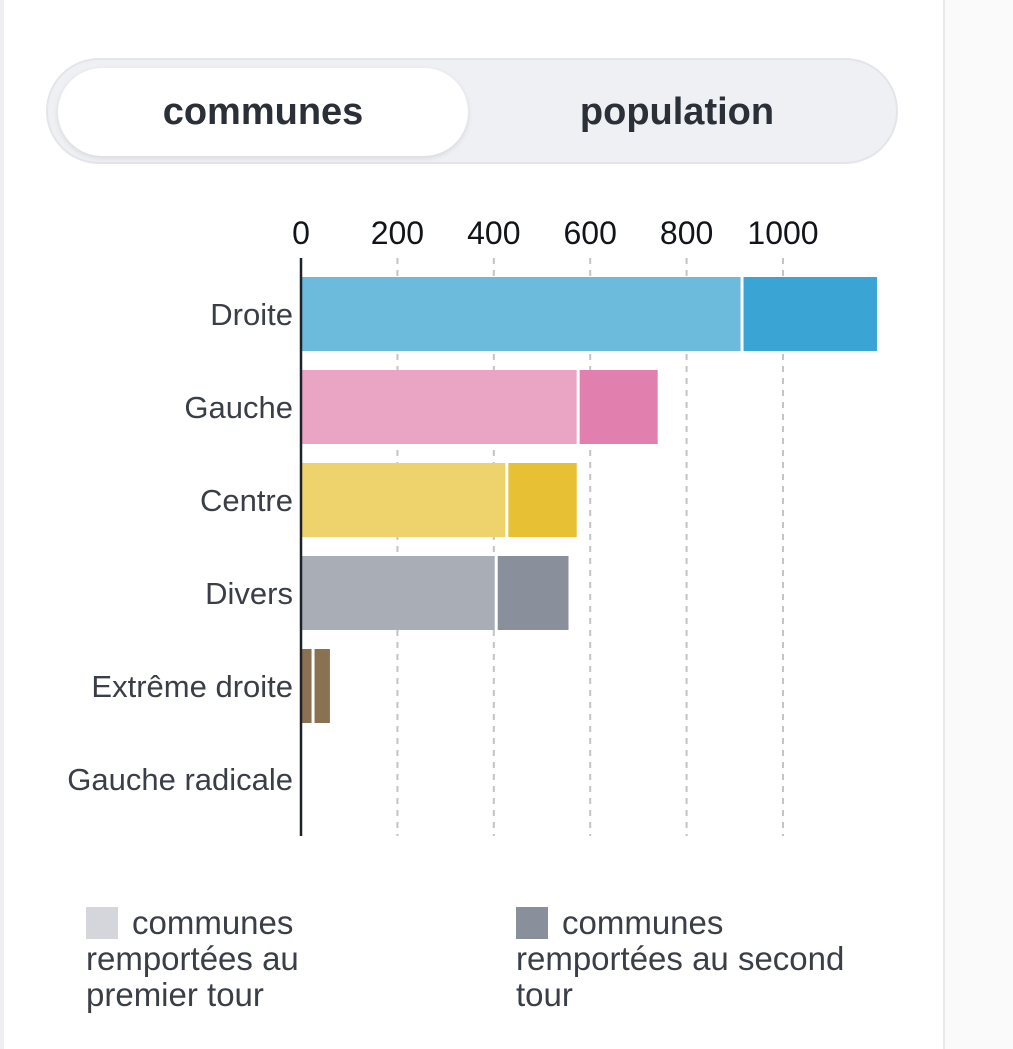 Image resolution: width=1013 pixels, height=1049 pixels. Describe the element at coordinates (192, 958) in the screenshot. I see `legend-label-premier-tour: communes remportées au premier tour` at that location.